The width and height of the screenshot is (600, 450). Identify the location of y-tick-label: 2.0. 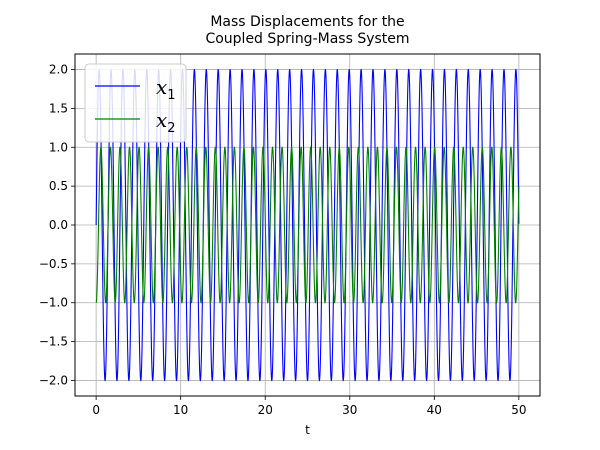
(58, 70).